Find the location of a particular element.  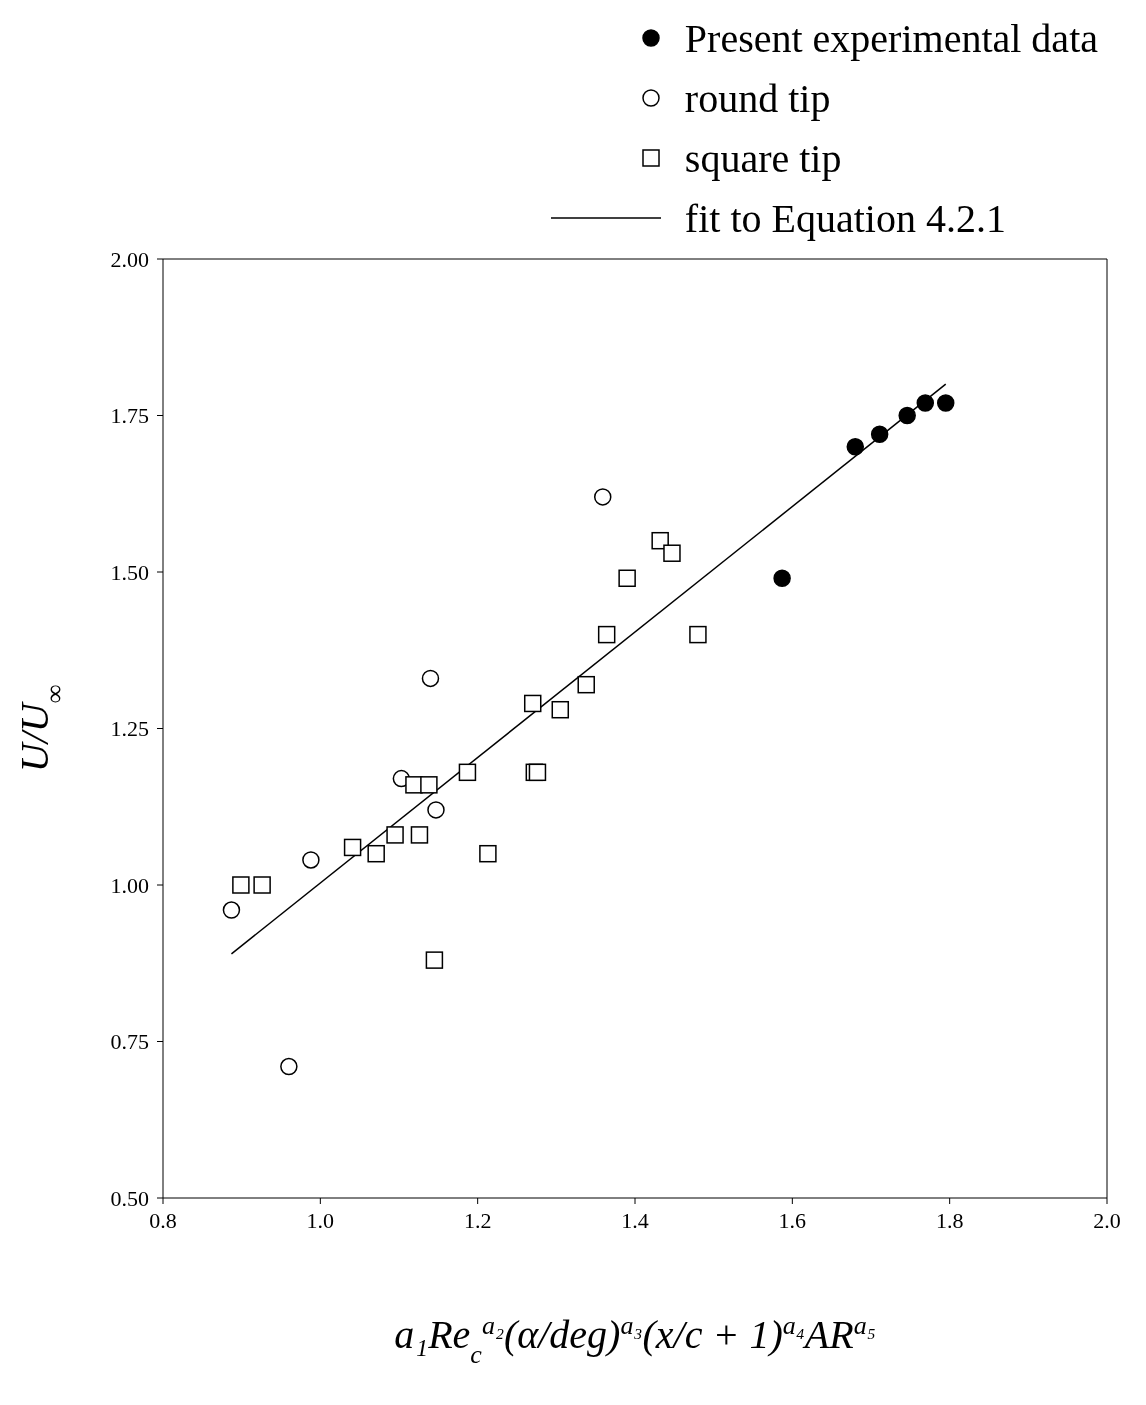

y-tick-label: 1.00 is located at coordinates (129, 885).